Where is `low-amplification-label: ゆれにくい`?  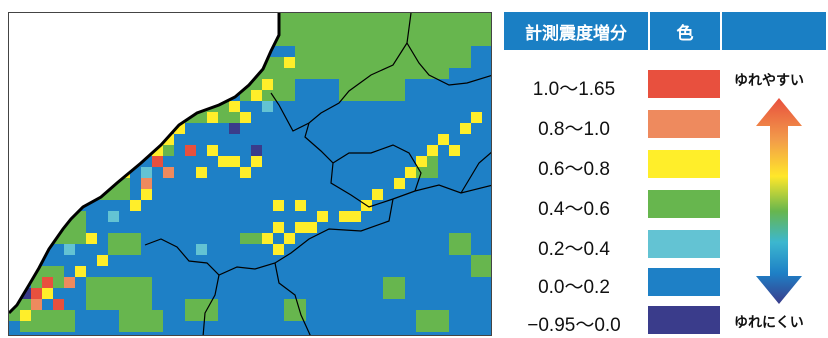
low-amplification-label: ゆれにくい is located at coordinates (769, 323).